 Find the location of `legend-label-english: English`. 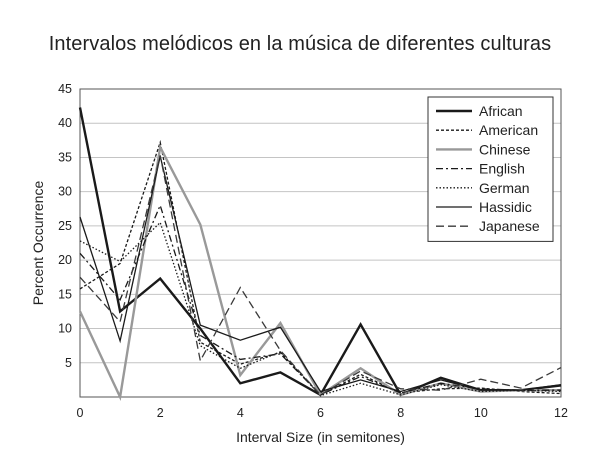

legend-label-english: English is located at coordinates (502, 169).